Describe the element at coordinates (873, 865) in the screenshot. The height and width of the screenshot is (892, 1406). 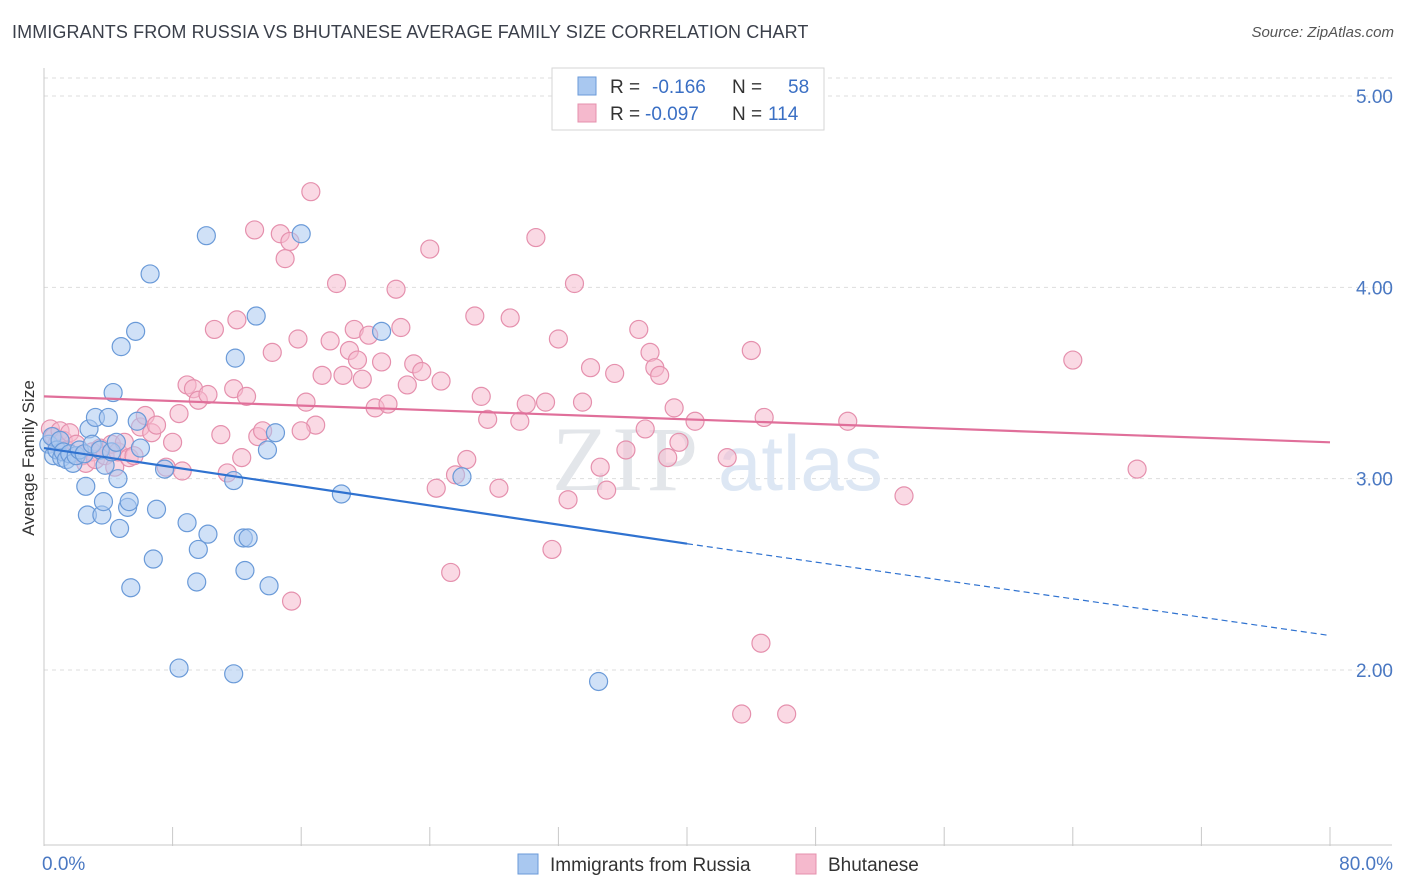
I see `legend-label-bhutanese: Bhutanese` at that location.